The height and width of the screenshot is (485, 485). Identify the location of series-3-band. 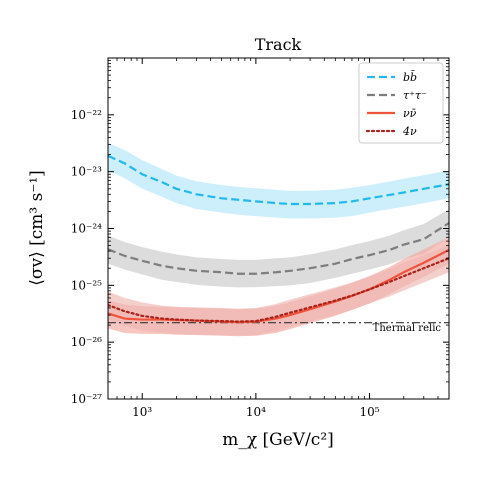
(278, 290).